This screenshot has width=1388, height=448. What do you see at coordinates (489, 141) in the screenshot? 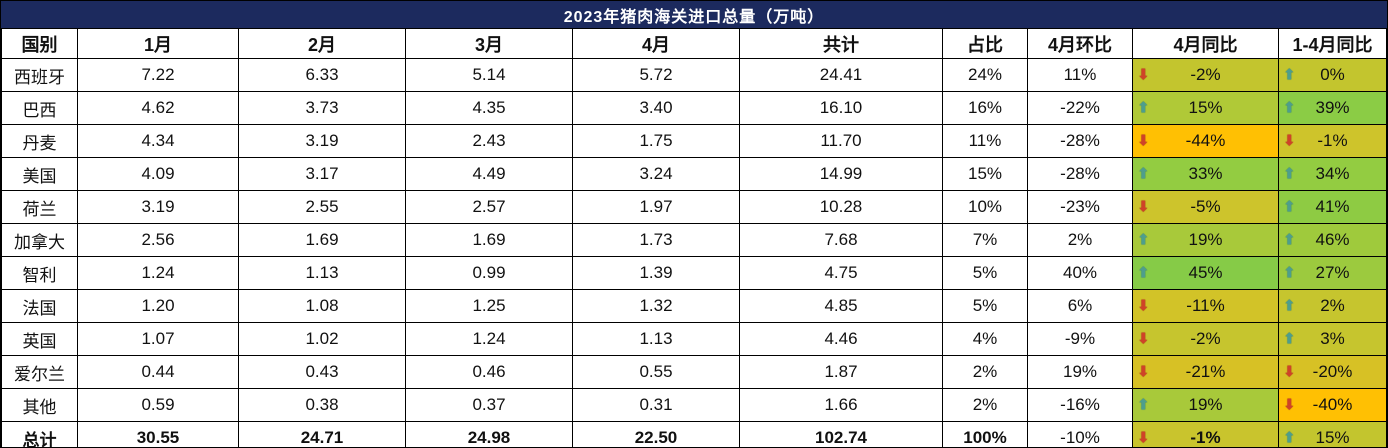
I see `mar-cell: 2.43` at bounding box center [489, 141].